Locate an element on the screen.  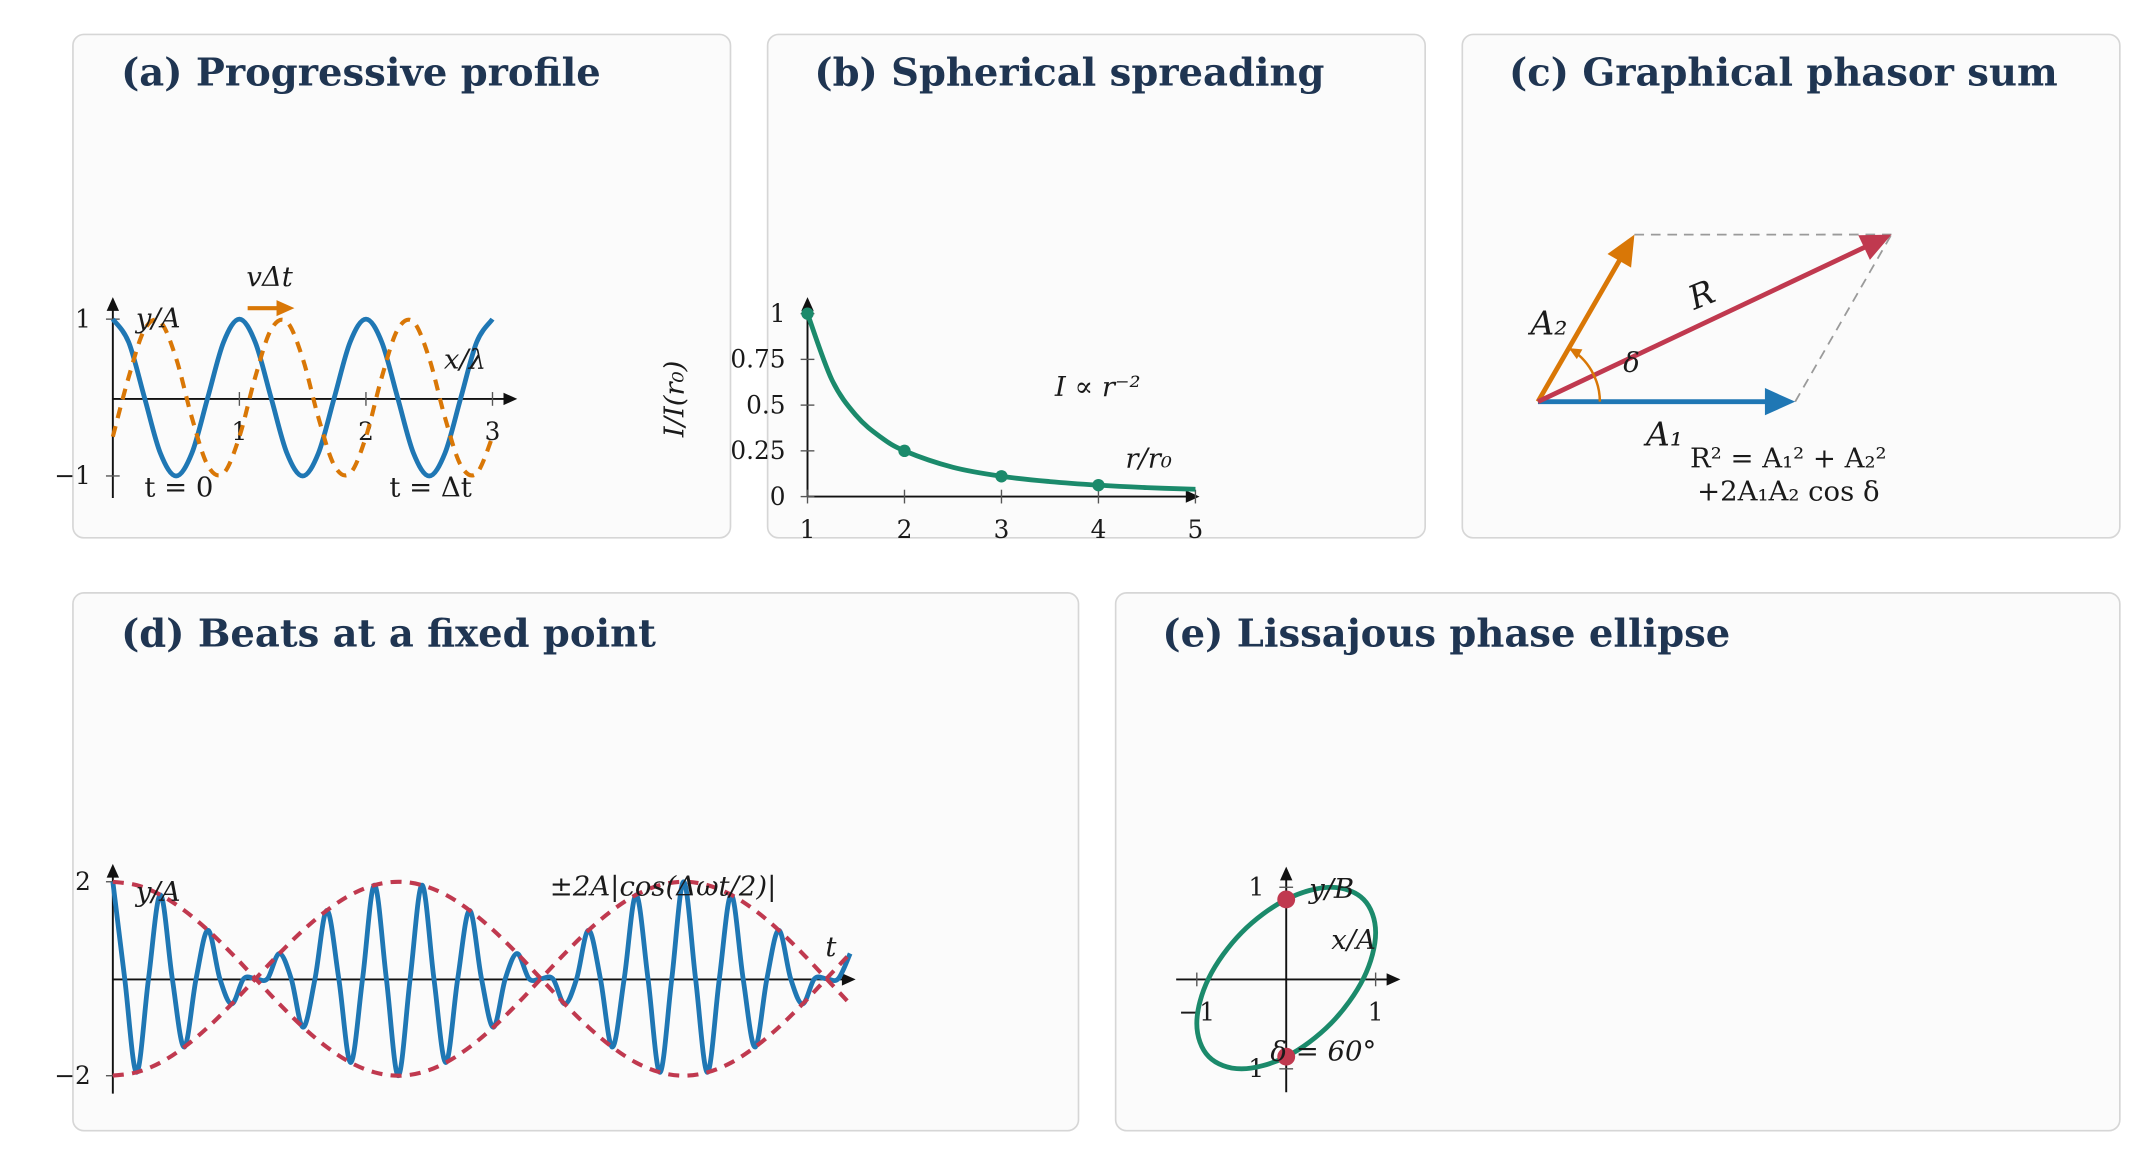
x-tick-label: 2 is located at coordinates (905, 529).